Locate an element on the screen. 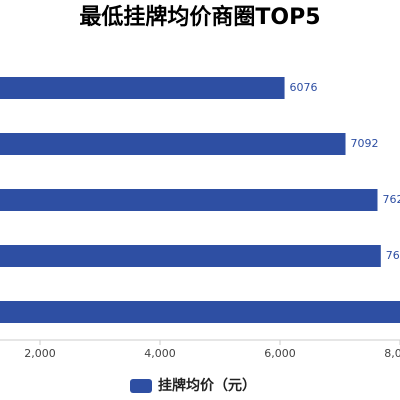 The height and width of the screenshot is (400, 400). x-tick-label: 6,000 is located at coordinates (280, 353).